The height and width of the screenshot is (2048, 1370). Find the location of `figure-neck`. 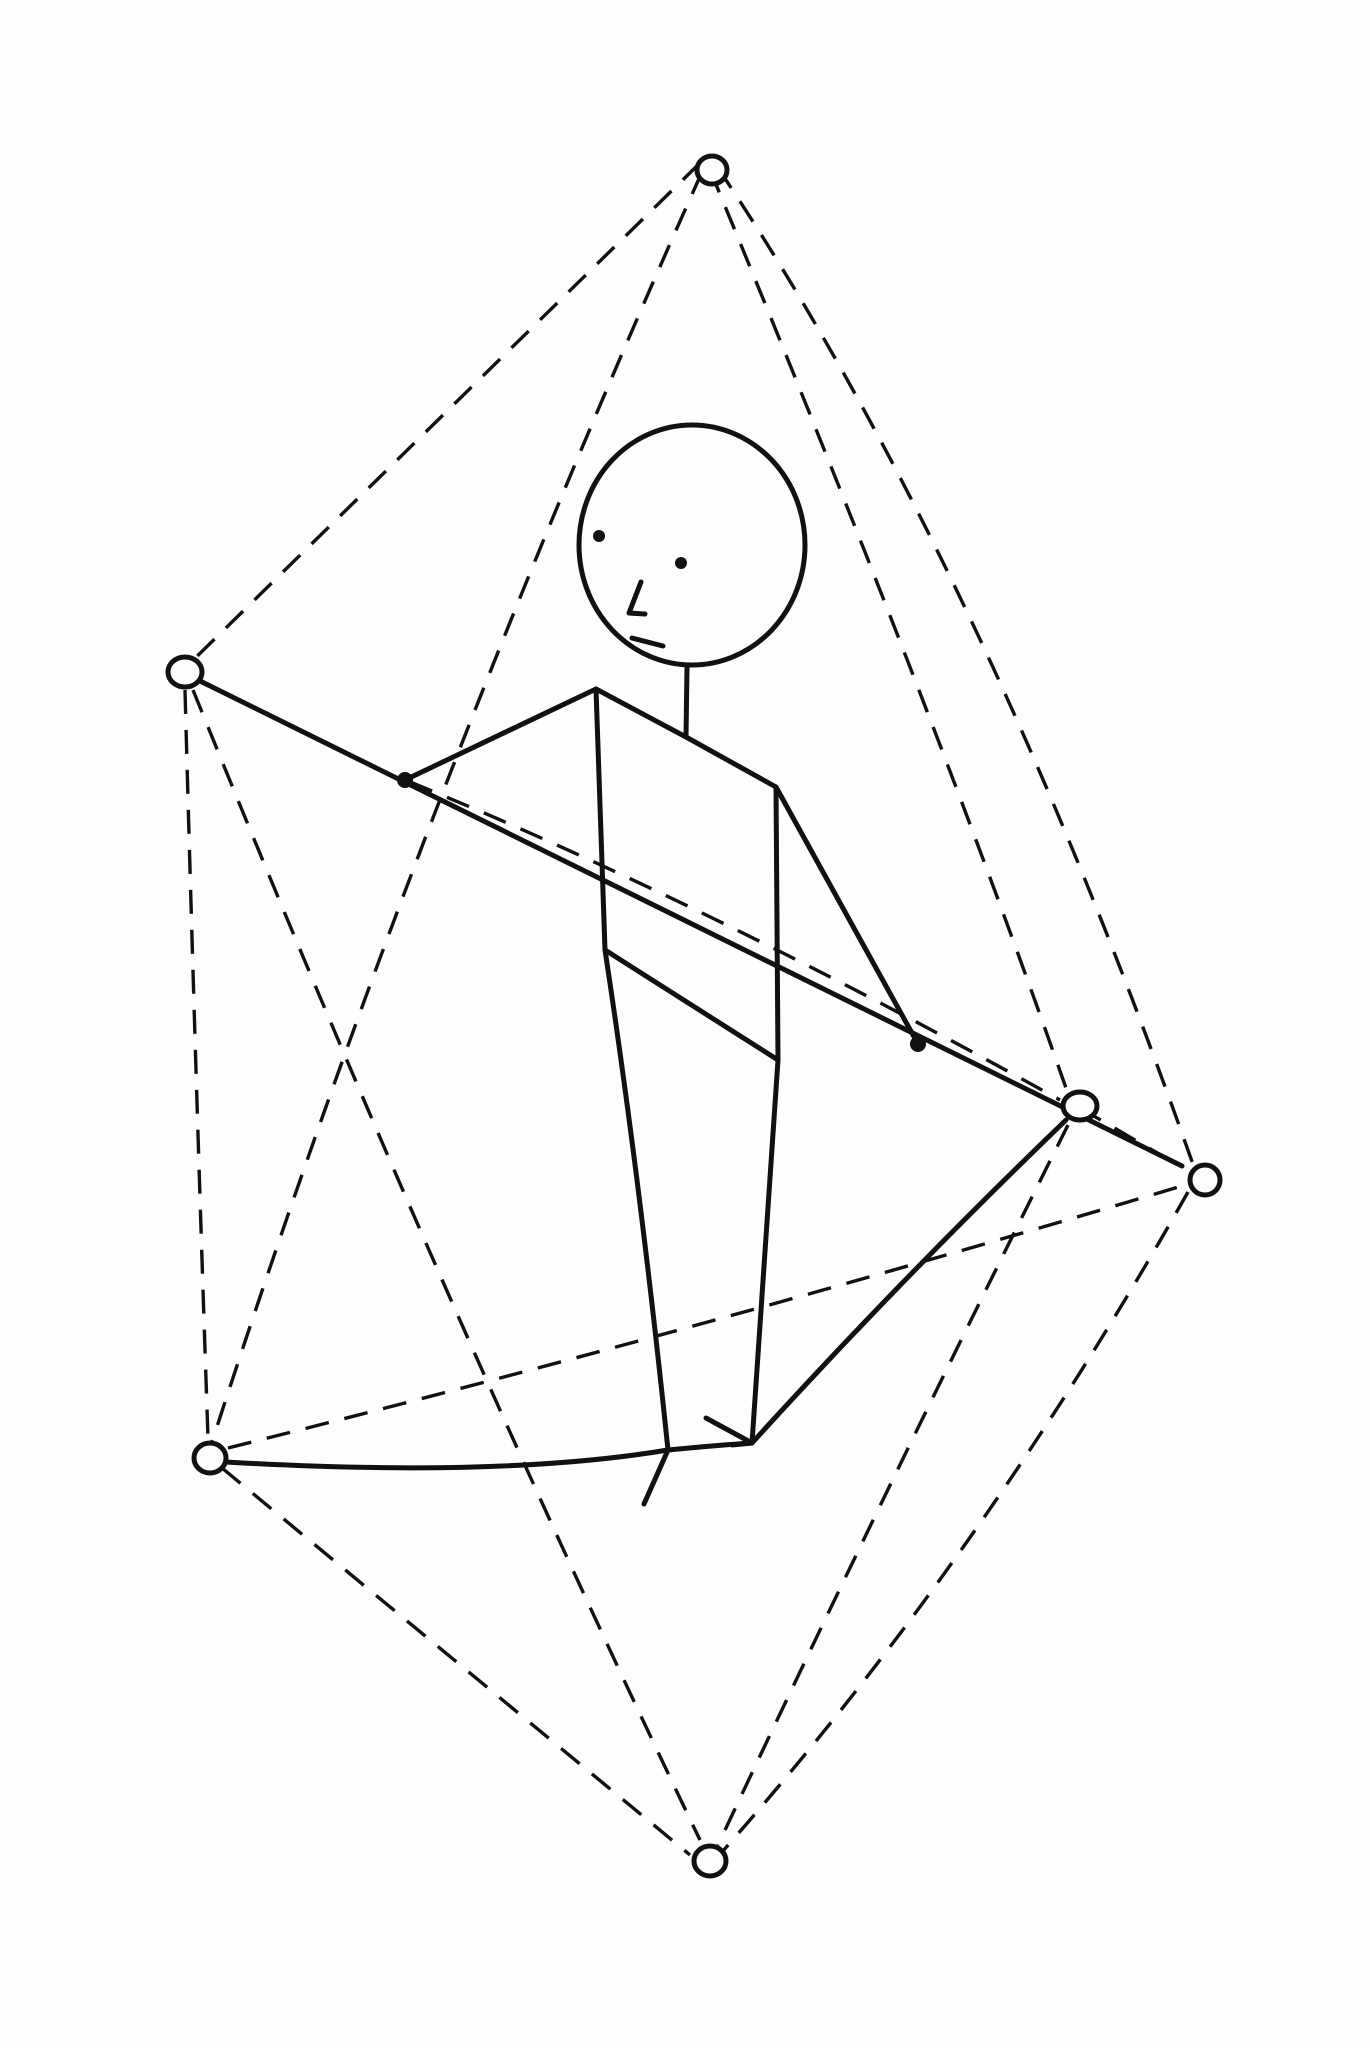

figure-neck is located at coordinates (686, 702).